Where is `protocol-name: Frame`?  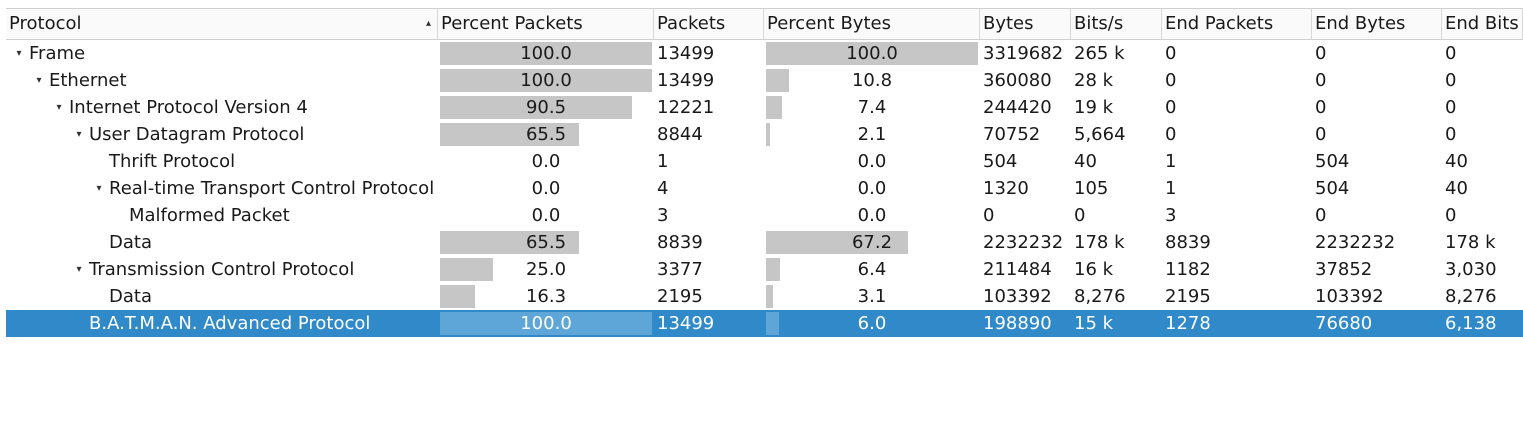
protocol-name: Frame is located at coordinates (57, 53).